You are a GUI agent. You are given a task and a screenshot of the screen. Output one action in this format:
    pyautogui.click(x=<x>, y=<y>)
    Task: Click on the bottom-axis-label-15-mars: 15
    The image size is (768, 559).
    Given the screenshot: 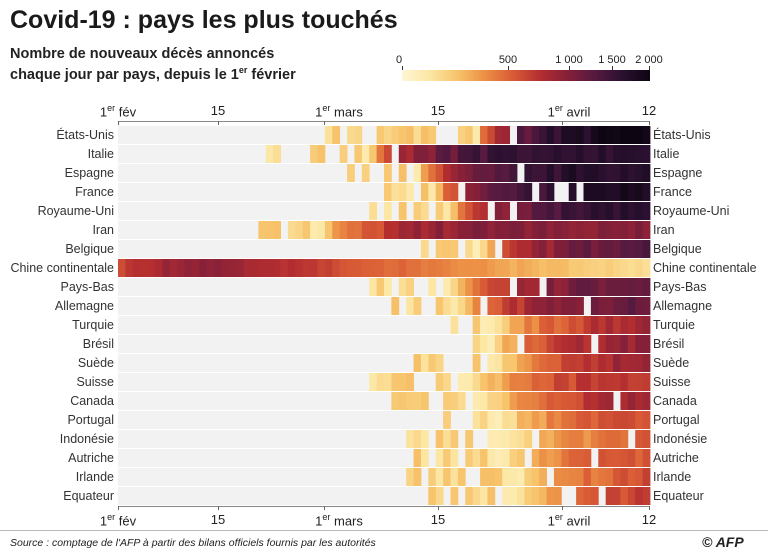 What is the action you would take?
    pyautogui.click(x=438, y=519)
    